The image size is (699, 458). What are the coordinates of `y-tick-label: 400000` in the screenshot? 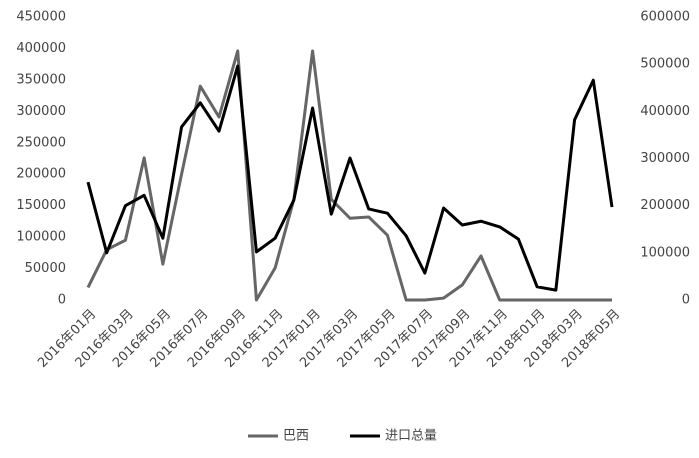 It's located at (41, 48).